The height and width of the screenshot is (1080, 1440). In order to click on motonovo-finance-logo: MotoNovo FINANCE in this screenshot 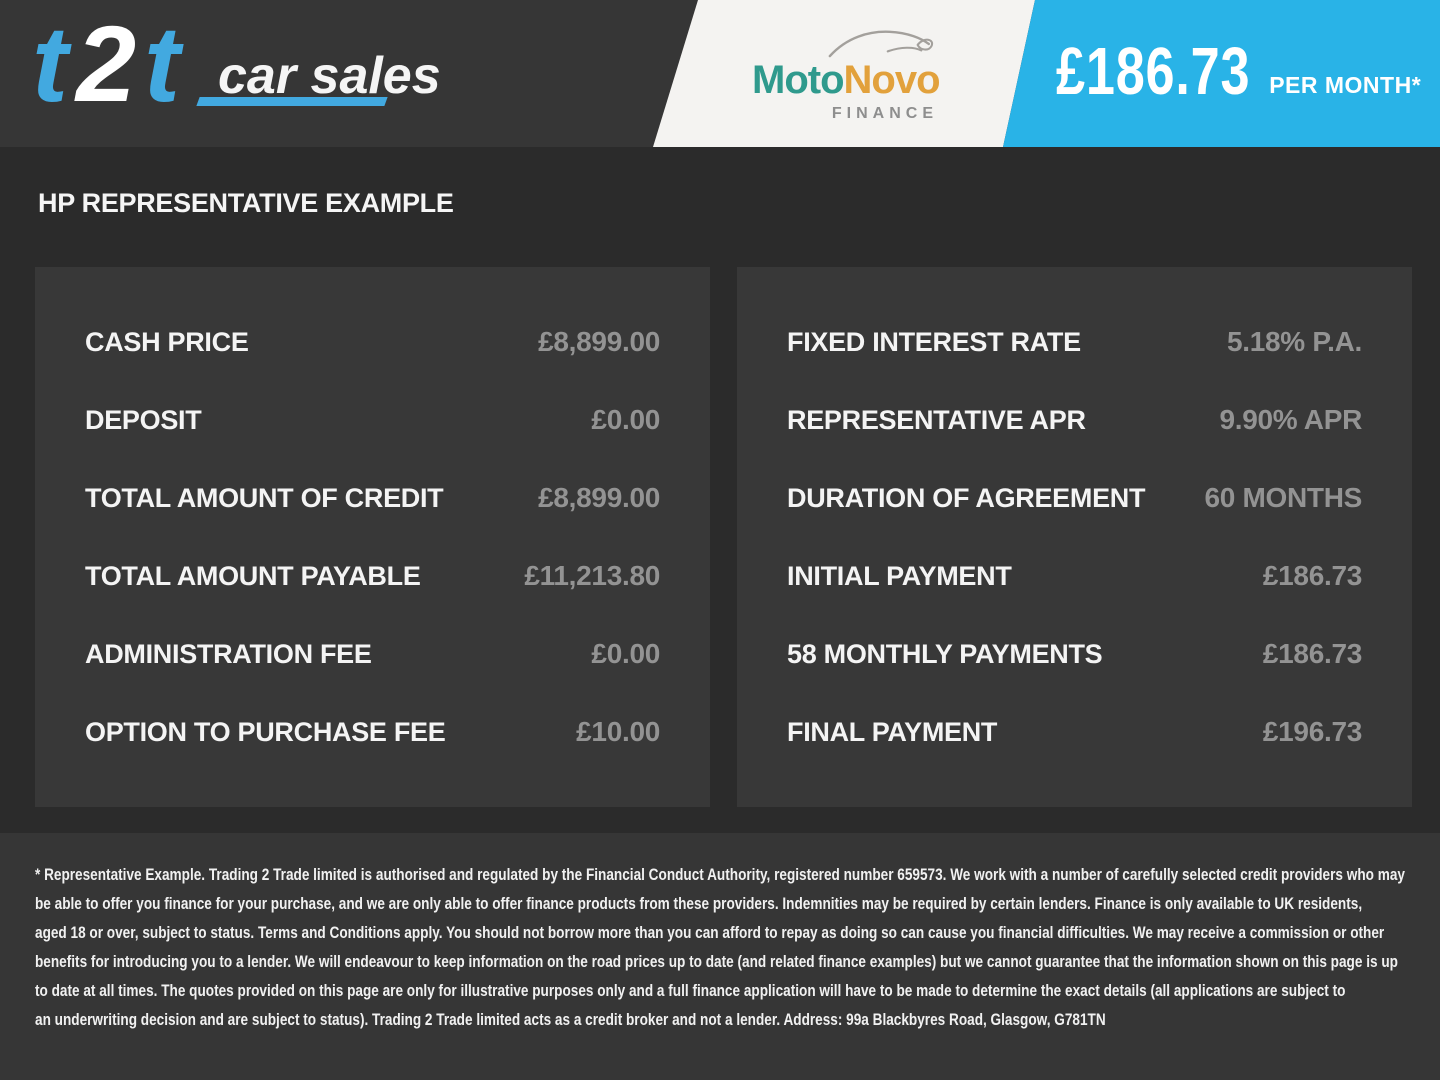, I will do `click(852, 74)`.